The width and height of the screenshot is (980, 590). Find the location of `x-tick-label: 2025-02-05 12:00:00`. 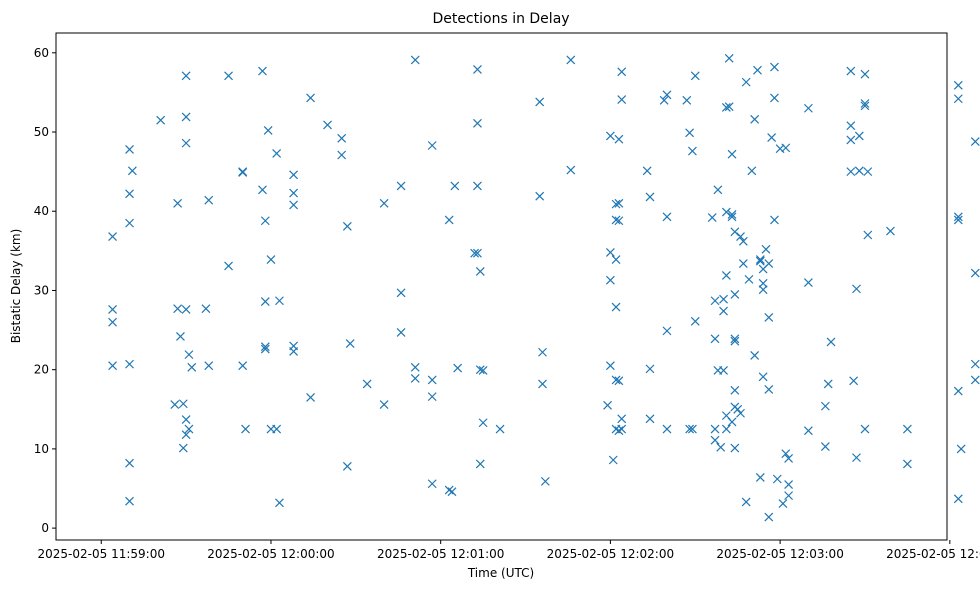

x-tick-label: 2025-02-05 12:00:00 is located at coordinates (270, 554).